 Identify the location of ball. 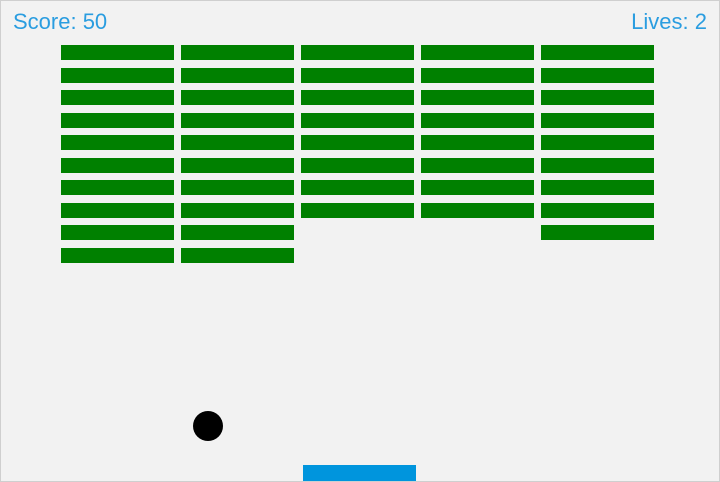
(208, 426).